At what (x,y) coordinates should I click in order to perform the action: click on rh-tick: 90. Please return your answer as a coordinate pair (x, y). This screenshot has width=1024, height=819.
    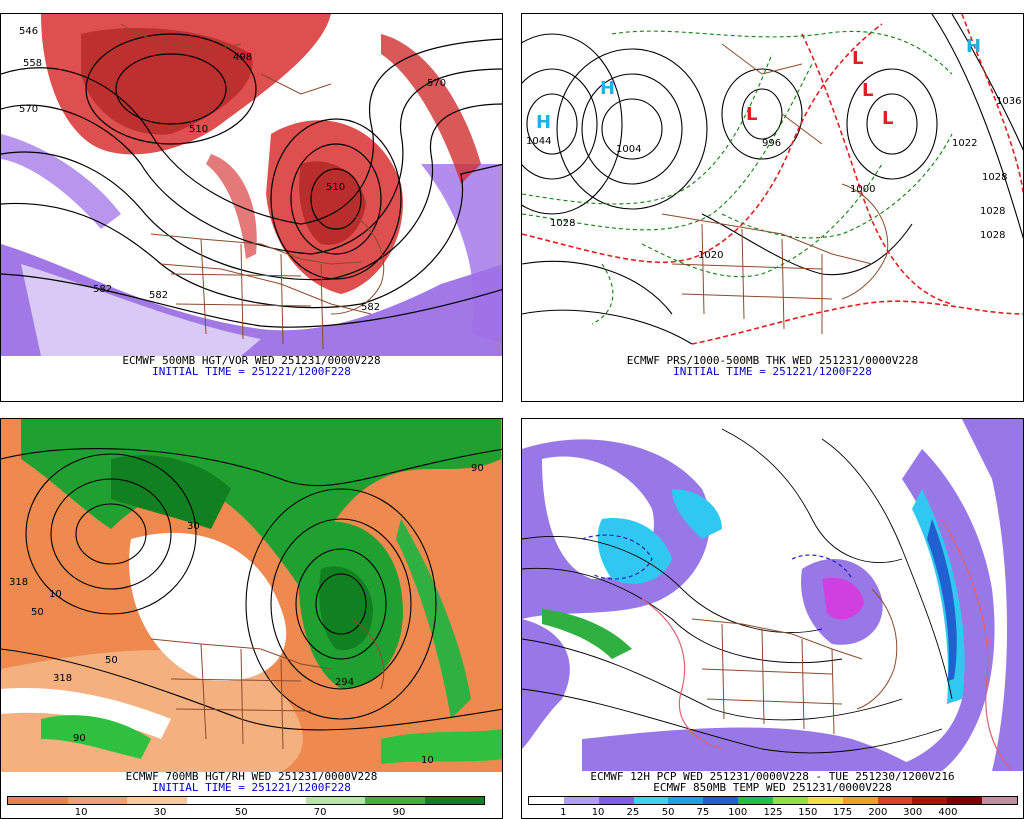
    Looking at the image, I should click on (399, 812).